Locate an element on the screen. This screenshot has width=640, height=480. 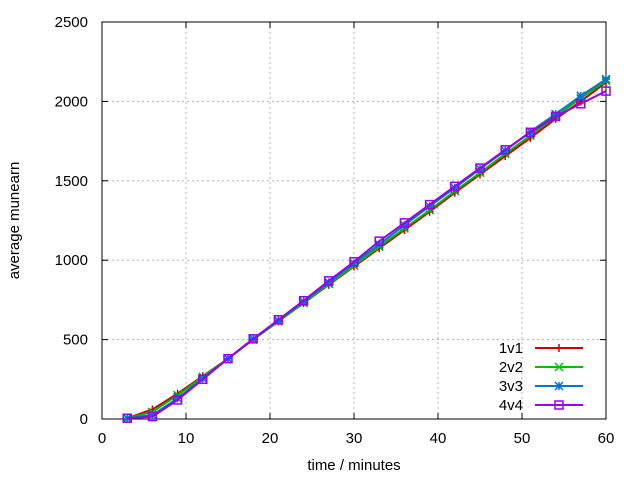
legend-label: 3v3 is located at coordinates (511, 386).